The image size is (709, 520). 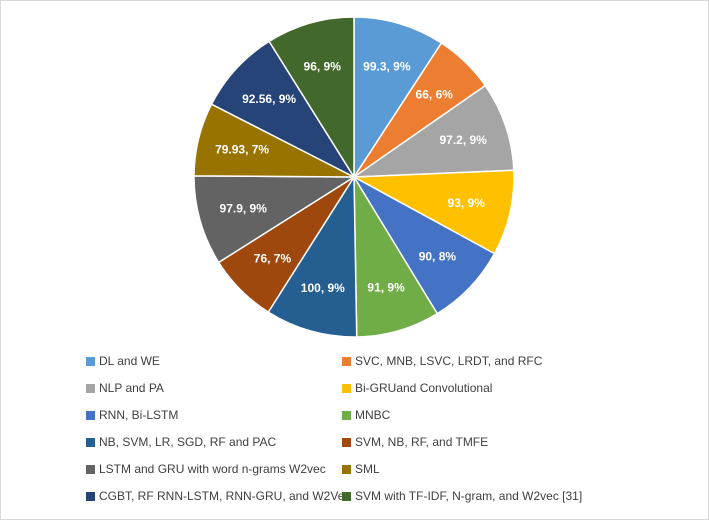 What do you see at coordinates (367, 469) in the screenshot?
I see `legend-label: SML` at bounding box center [367, 469].